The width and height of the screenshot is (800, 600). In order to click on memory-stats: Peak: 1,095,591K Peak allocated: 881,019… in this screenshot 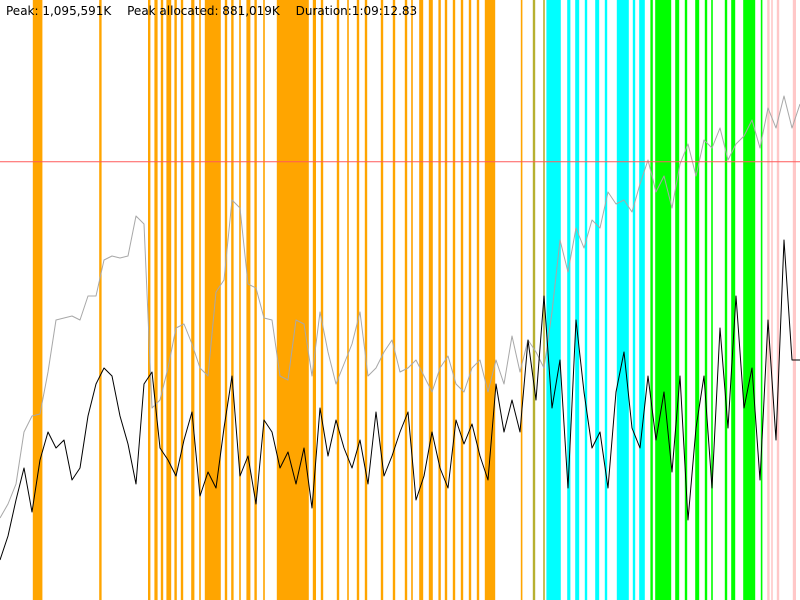, I will do `click(217, 12)`.